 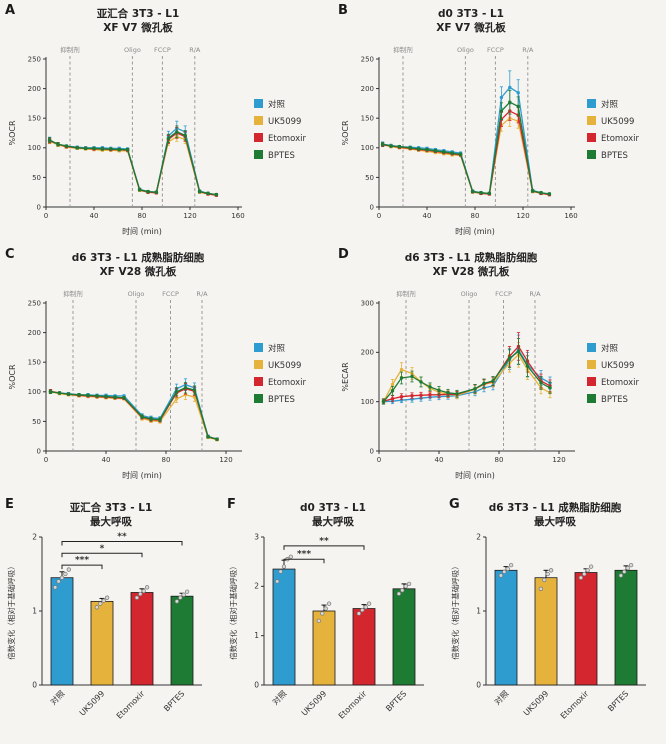 What do you see at coordinates (471, 28) in the screenshot?
I see `panel-B-title-line2: XF V7 微孔板` at bounding box center [471, 28].